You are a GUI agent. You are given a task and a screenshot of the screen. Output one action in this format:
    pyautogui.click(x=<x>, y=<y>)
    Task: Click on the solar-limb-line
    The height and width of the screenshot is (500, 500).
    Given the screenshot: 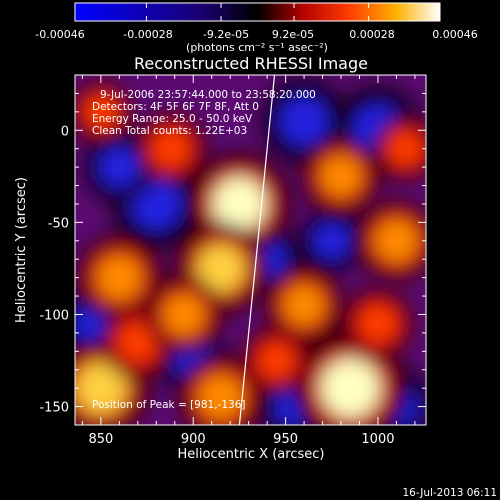 What is the action you would take?
    pyautogui.click(x=257, y=250)
    